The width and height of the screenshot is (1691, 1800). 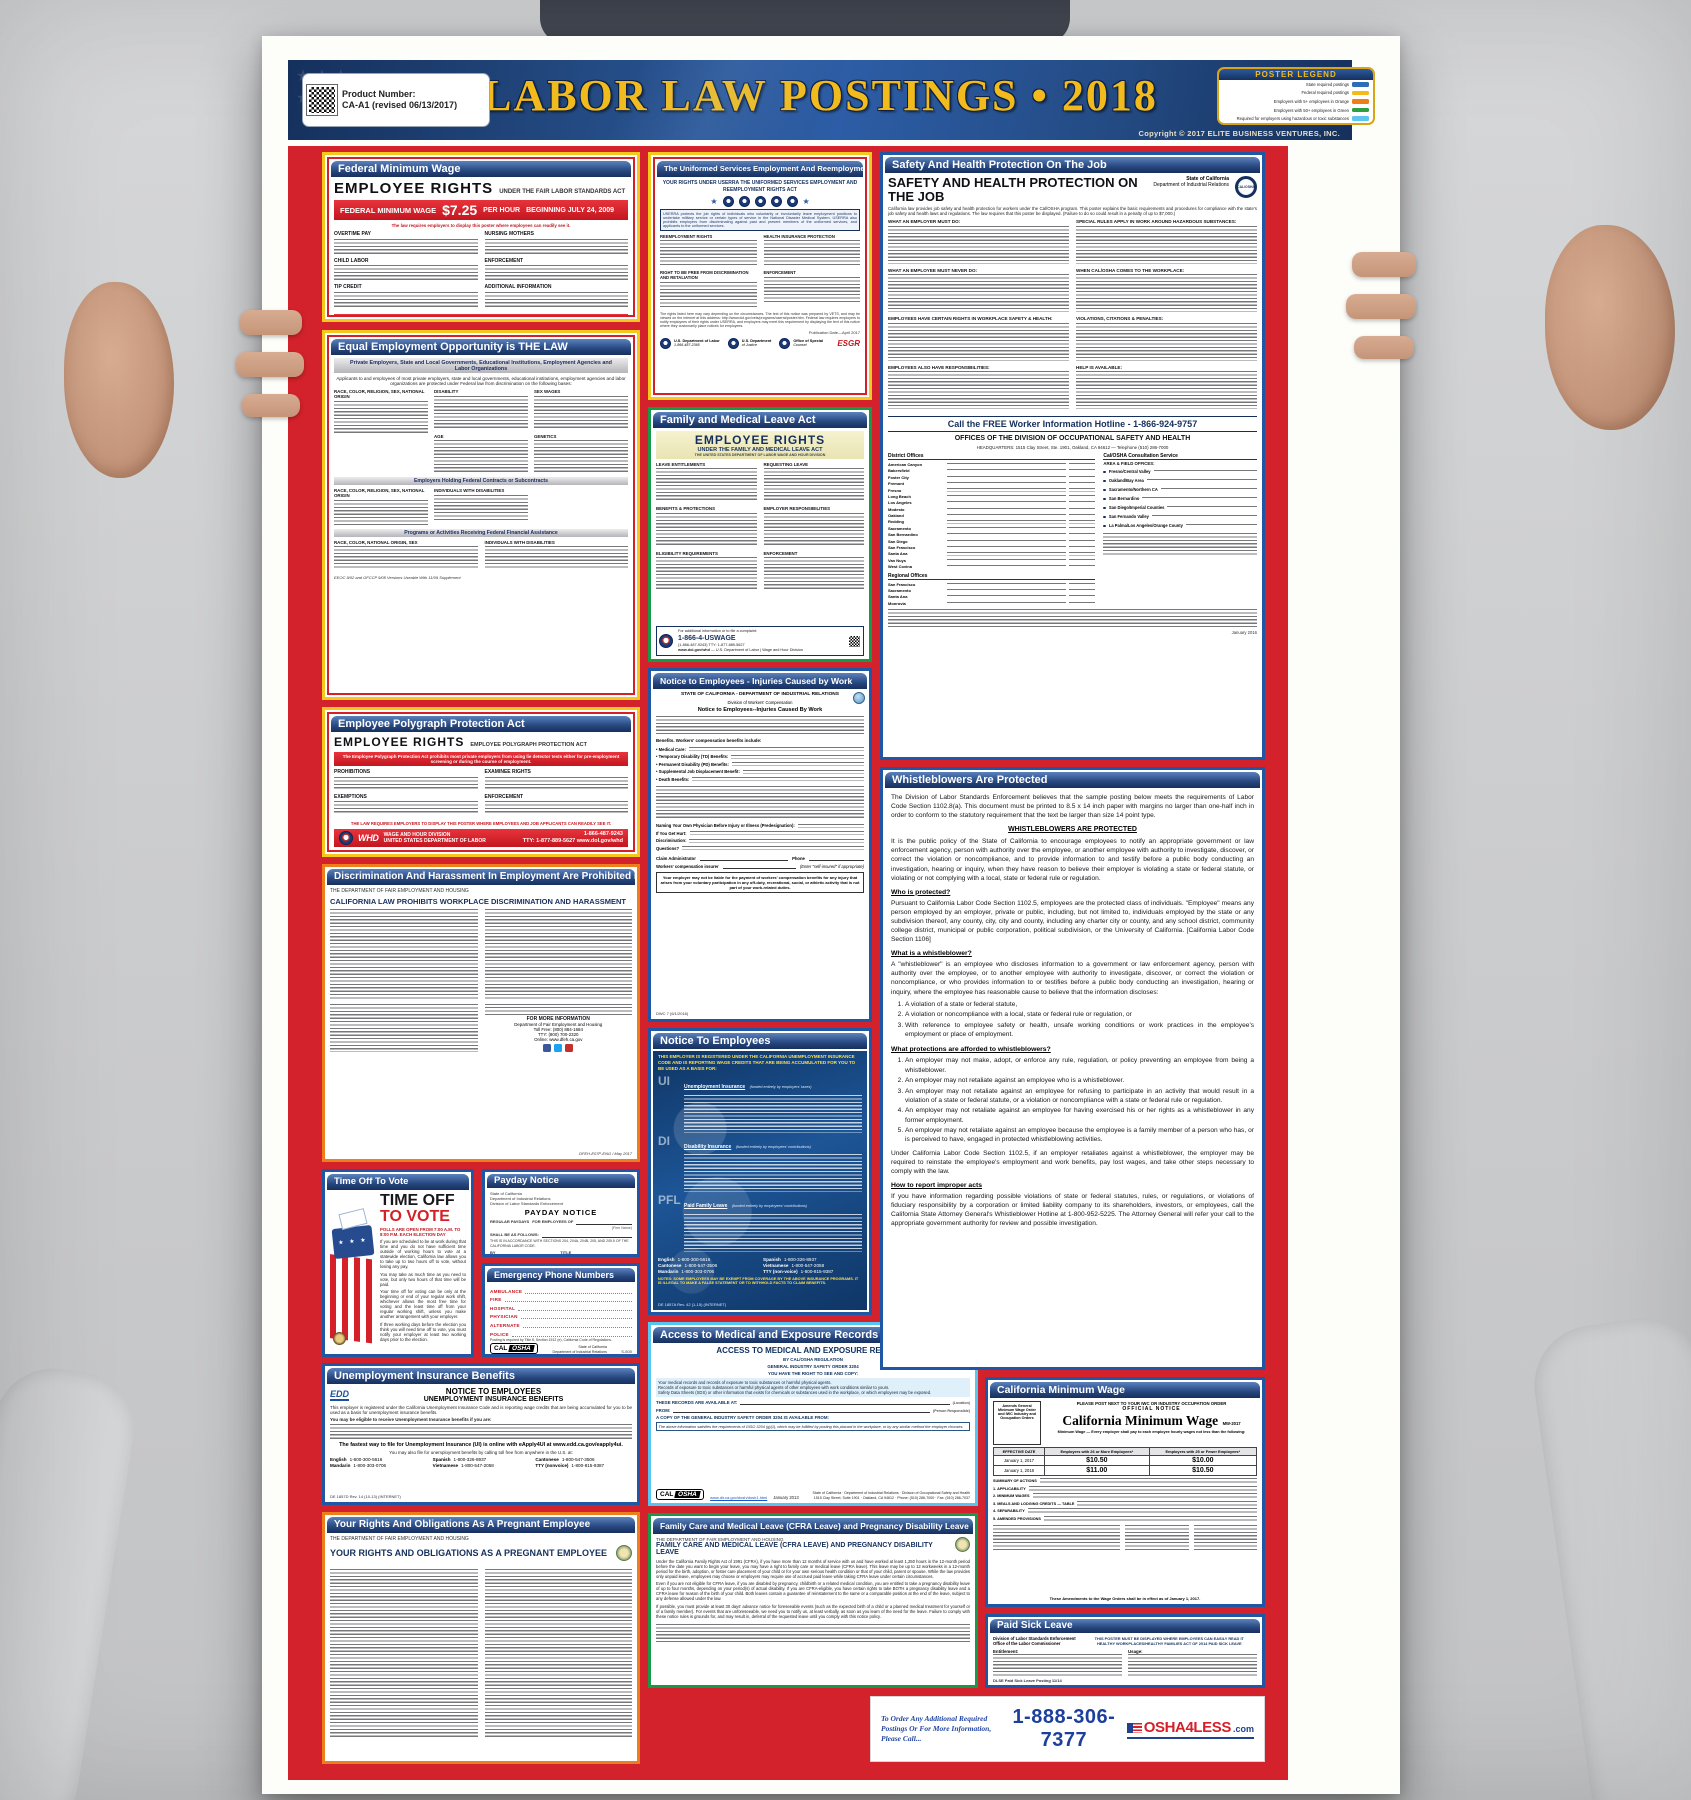 What do you see at coordinates (992, 503) in the screenshot?
I see `district-office-row: Los Angeles` at bounding box center [992, 503].